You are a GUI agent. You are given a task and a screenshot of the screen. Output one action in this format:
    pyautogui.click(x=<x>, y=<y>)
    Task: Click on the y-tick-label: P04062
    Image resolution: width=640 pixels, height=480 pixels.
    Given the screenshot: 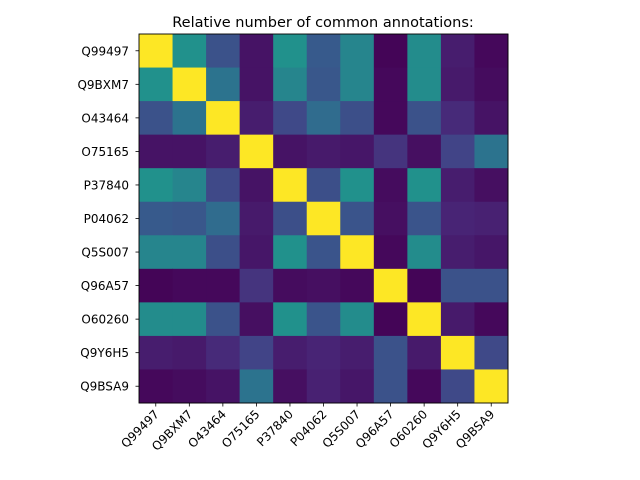 What is the action you would take?
    pyautogui.click(x=106, y=219)
    